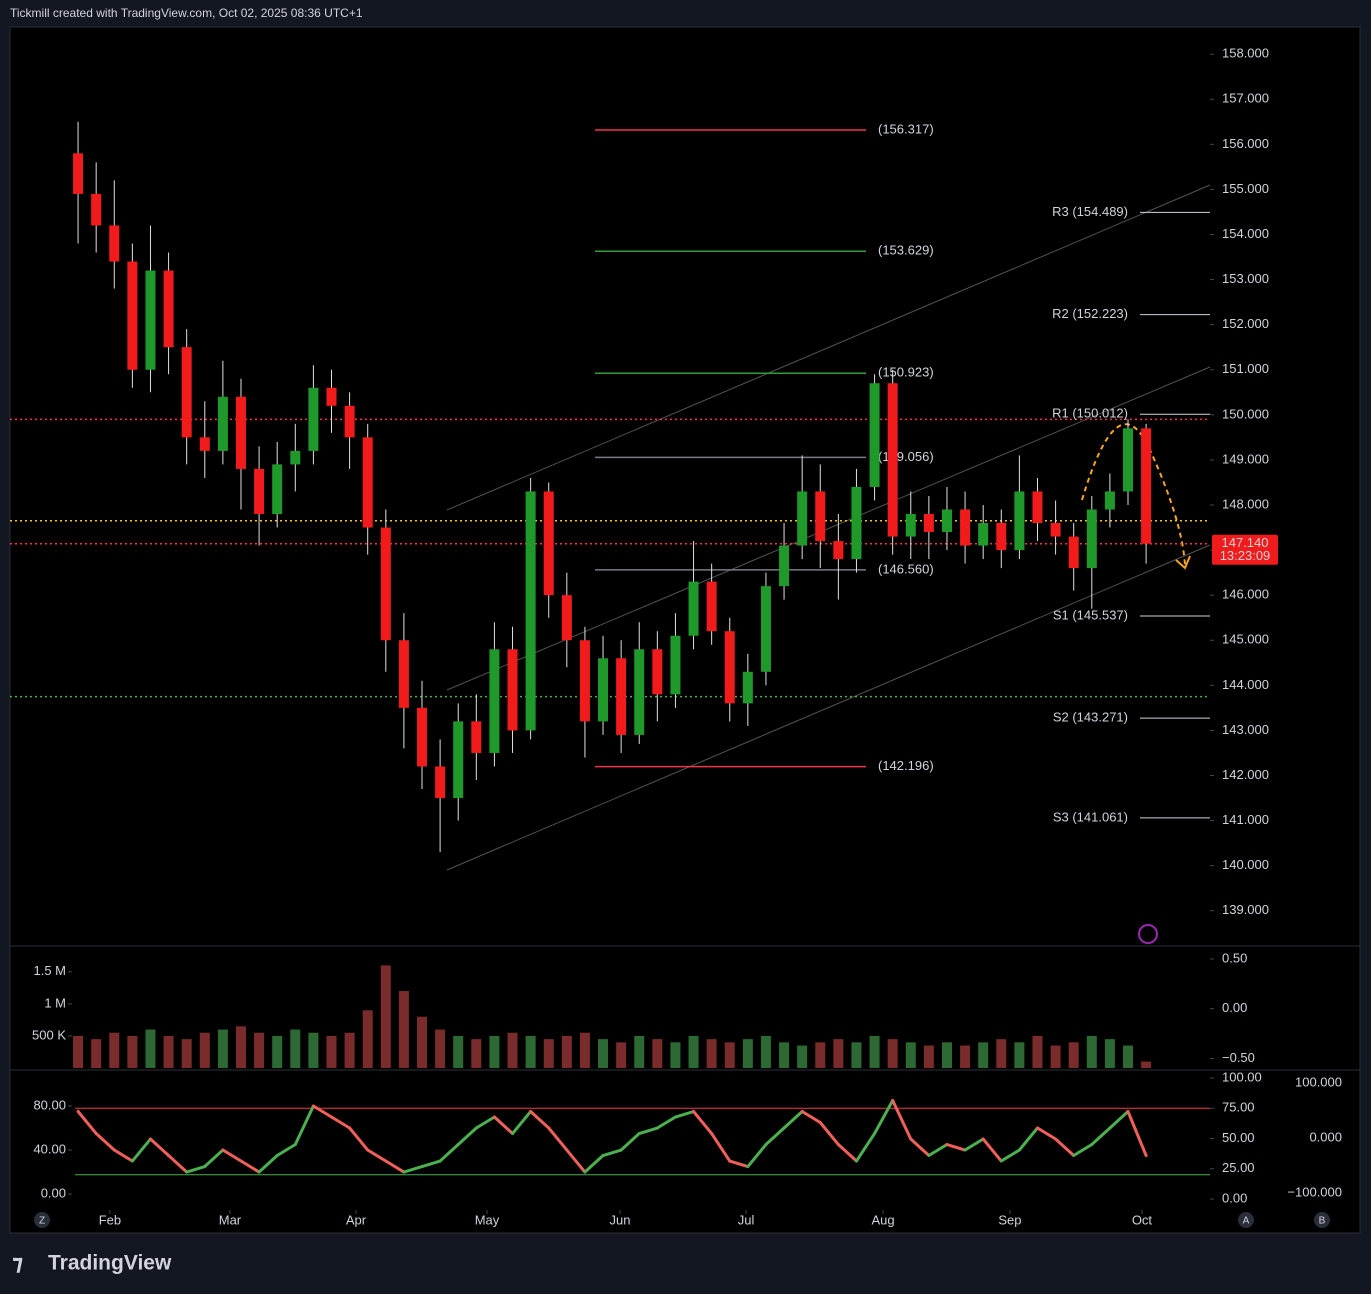 Image resolution: width=1371 pixels, height=1294 pixels. I want to click on y-tick-label: 500 K, so click(49, 1034).